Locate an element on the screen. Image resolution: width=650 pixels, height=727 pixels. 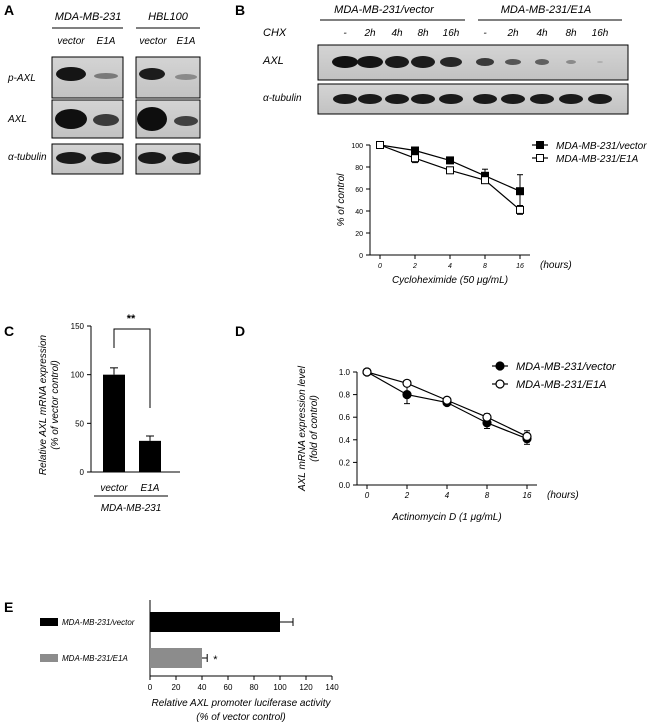
category-label: vector is located at coordinates (114, 488).